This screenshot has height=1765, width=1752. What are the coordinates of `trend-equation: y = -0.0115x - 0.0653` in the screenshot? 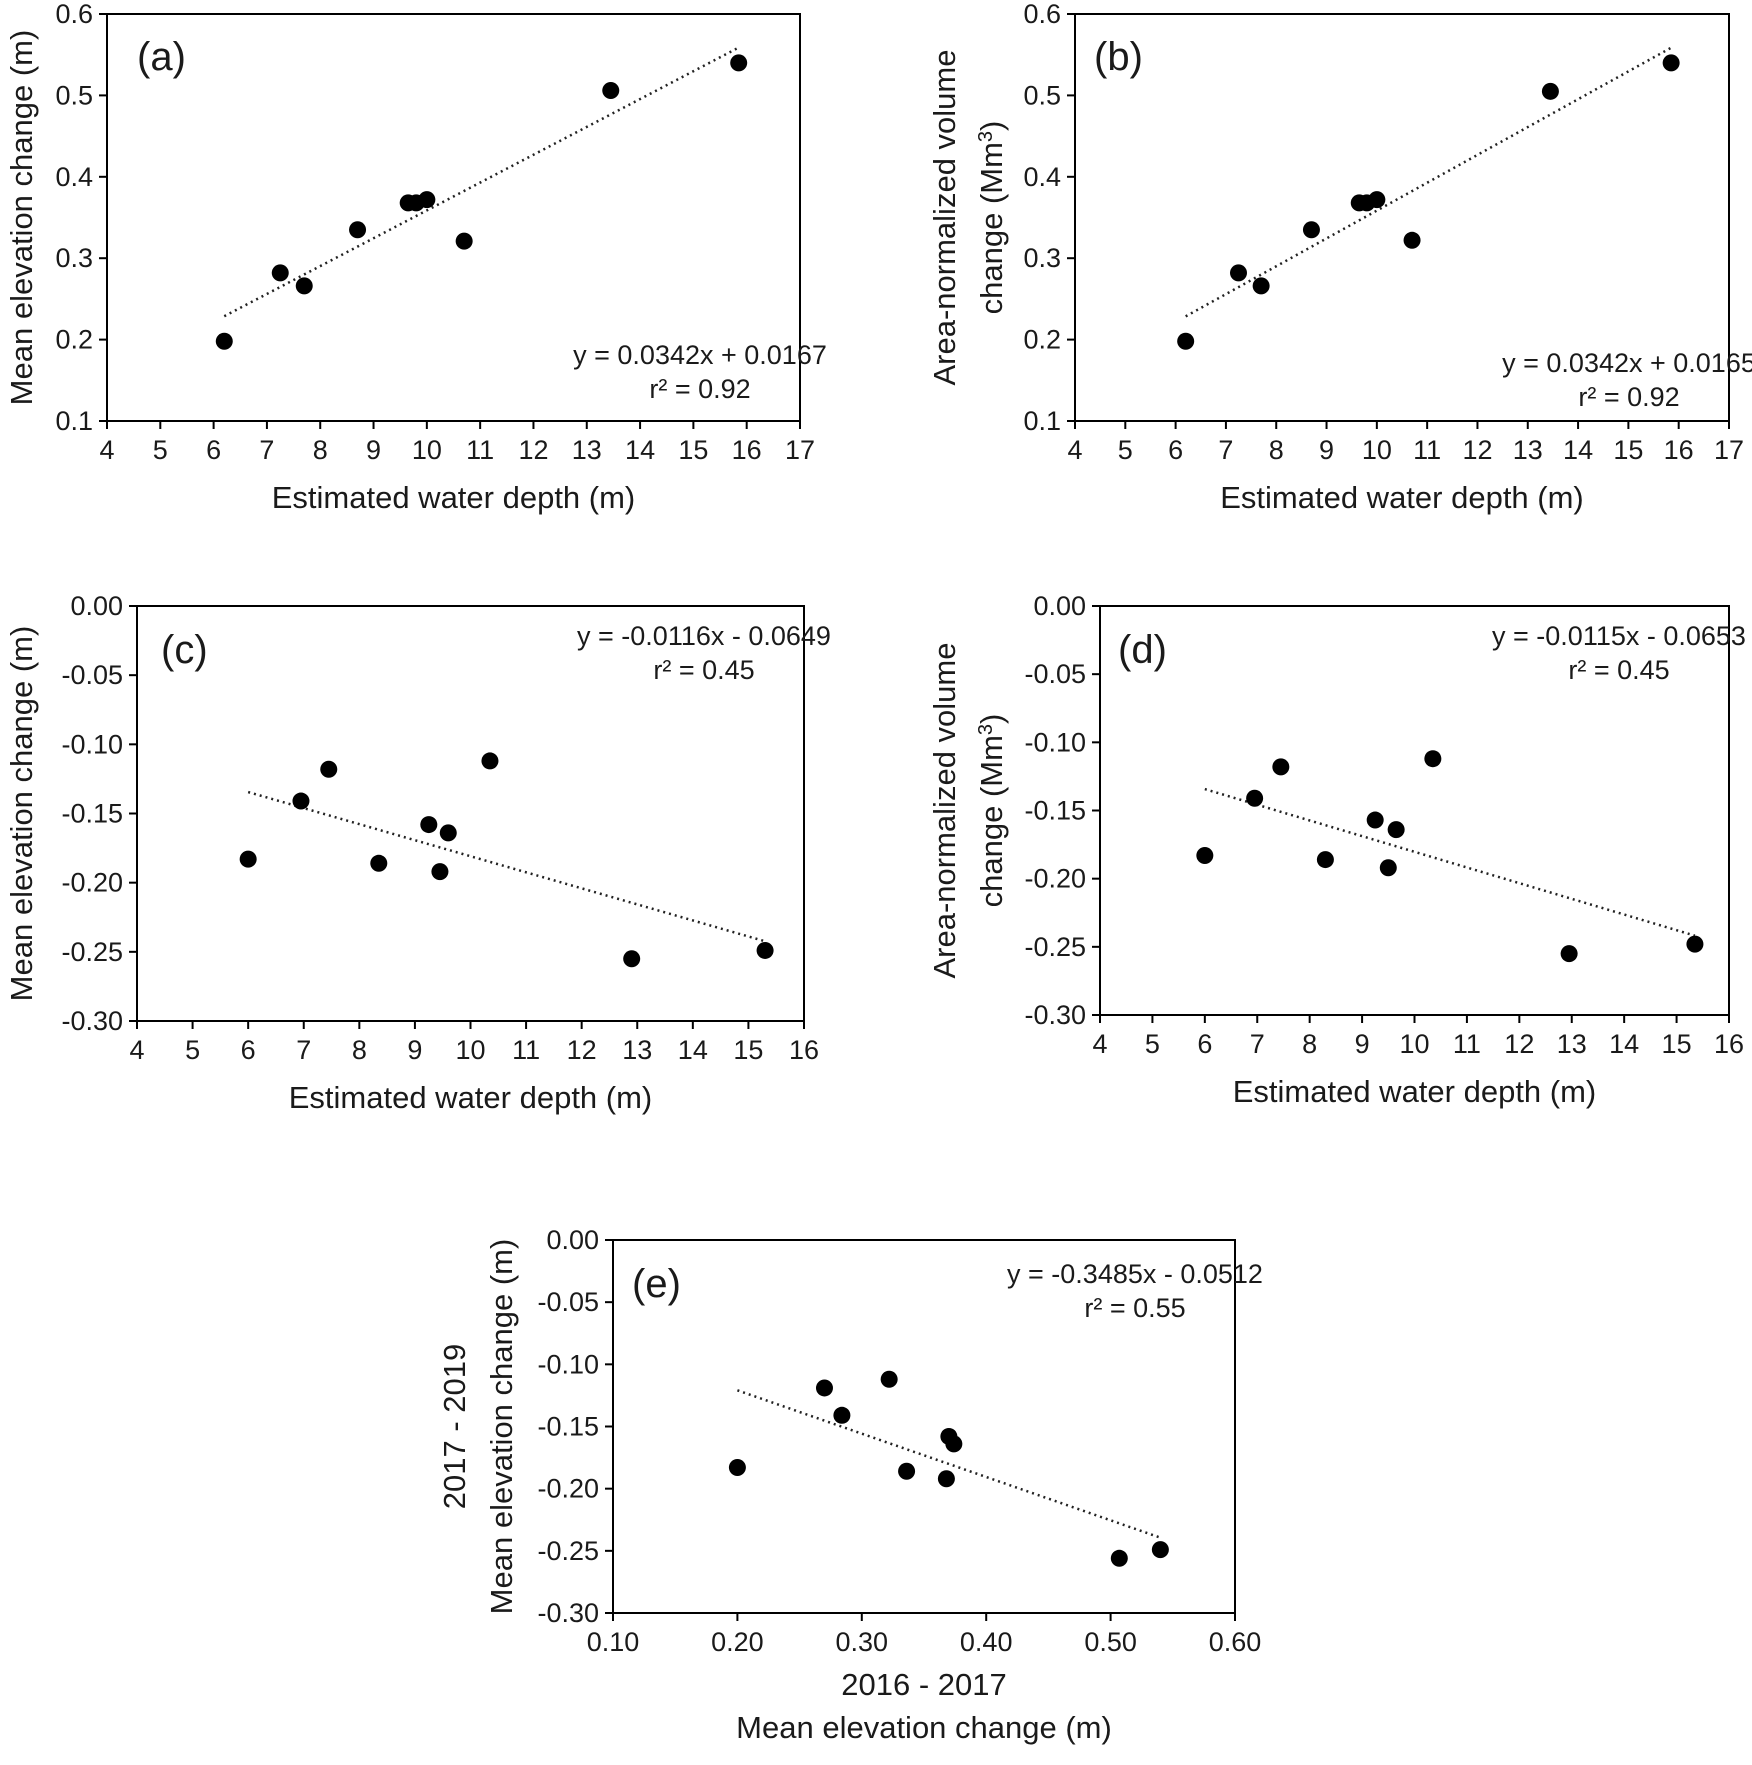 It's located at (1619, 636).